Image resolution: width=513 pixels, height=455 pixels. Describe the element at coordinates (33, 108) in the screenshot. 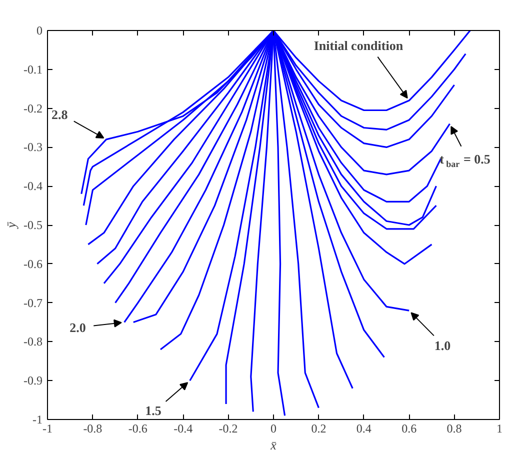

I see `y-tick-label: -0.2` at that location.